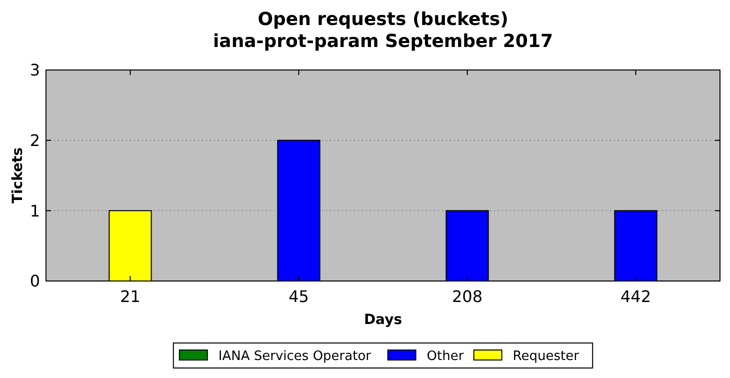 The height and width of the screenshot is (378, 730). I want to click on y-axis-title: Tickets, so click(18, 175).